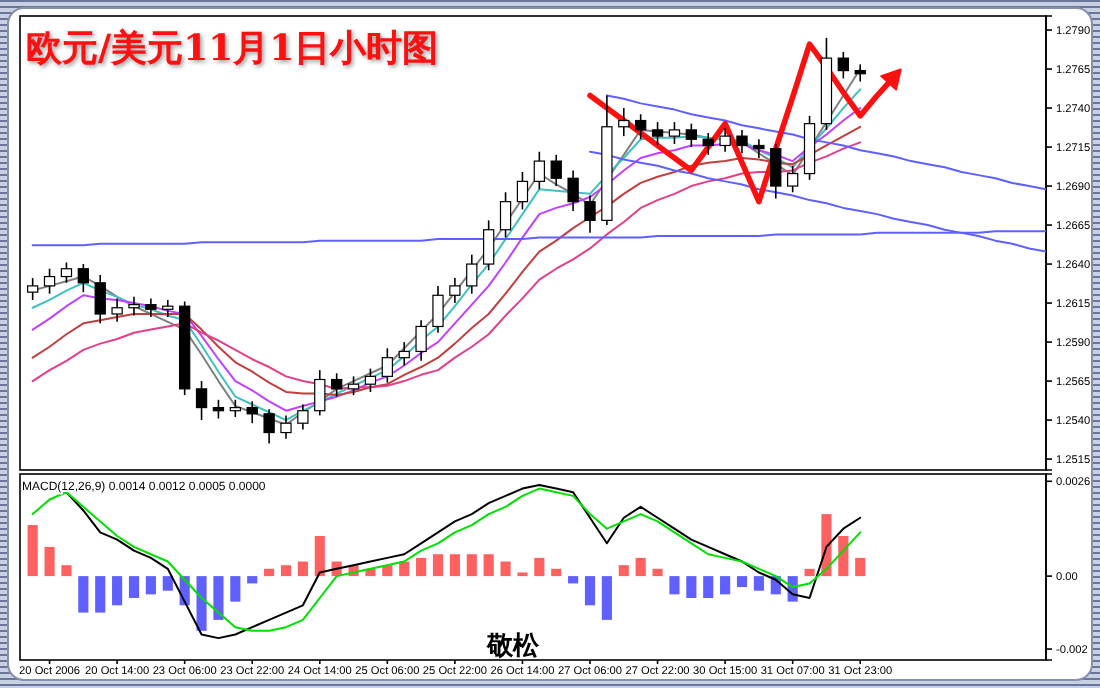 The width and height of the screenshot is (1100, 688). Describe the element at coordinates (825, 142) in the screenshot. I see `line-series` at that location.